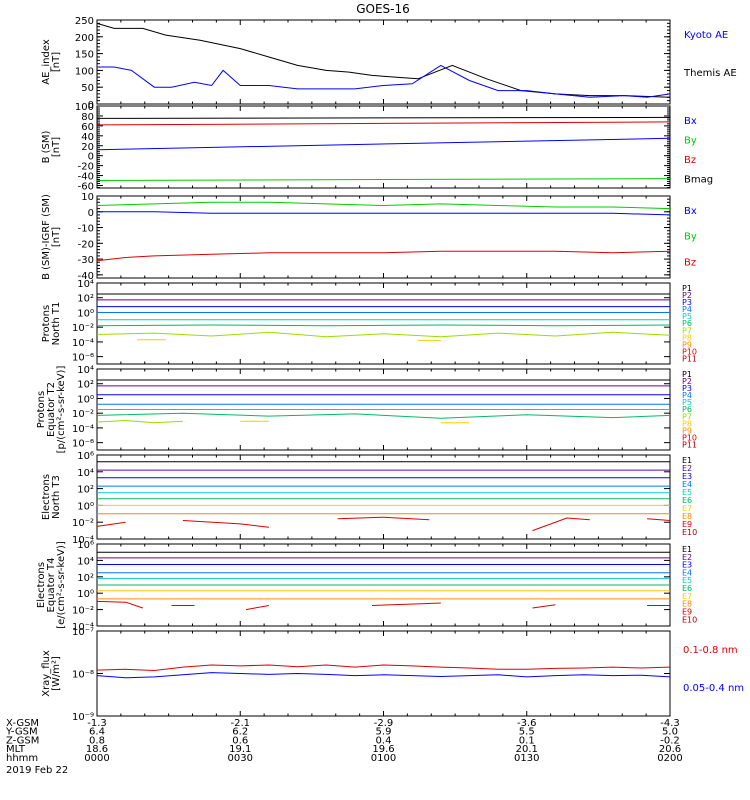 The width and height of the screenshot is (750, 800). Describe the element at coordinates (689, 532) in the screenshot. I see `legend-label-en: E10` at that location.